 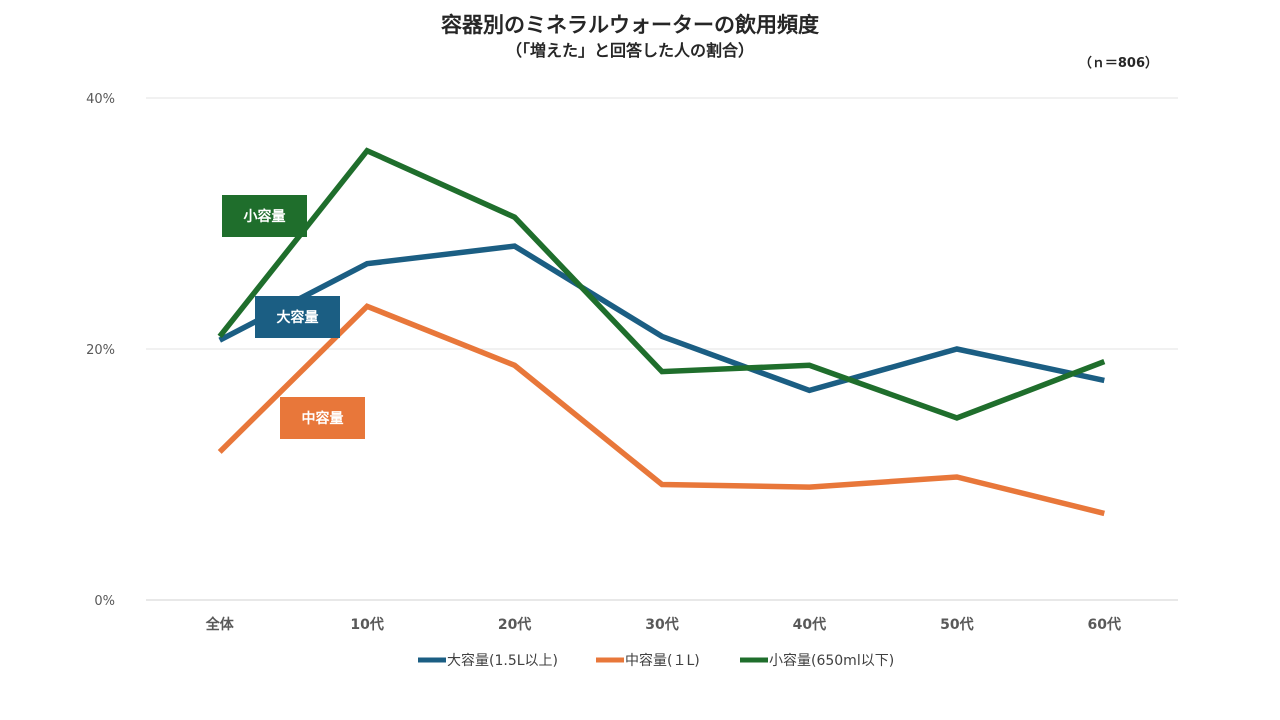 I want to click on y-tick-label: 40%, so click(x=100, y=99).